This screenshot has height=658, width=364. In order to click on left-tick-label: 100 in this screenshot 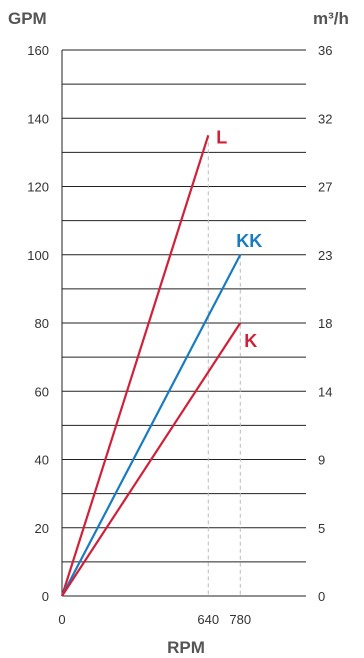, I will do `click(38, 255)`.